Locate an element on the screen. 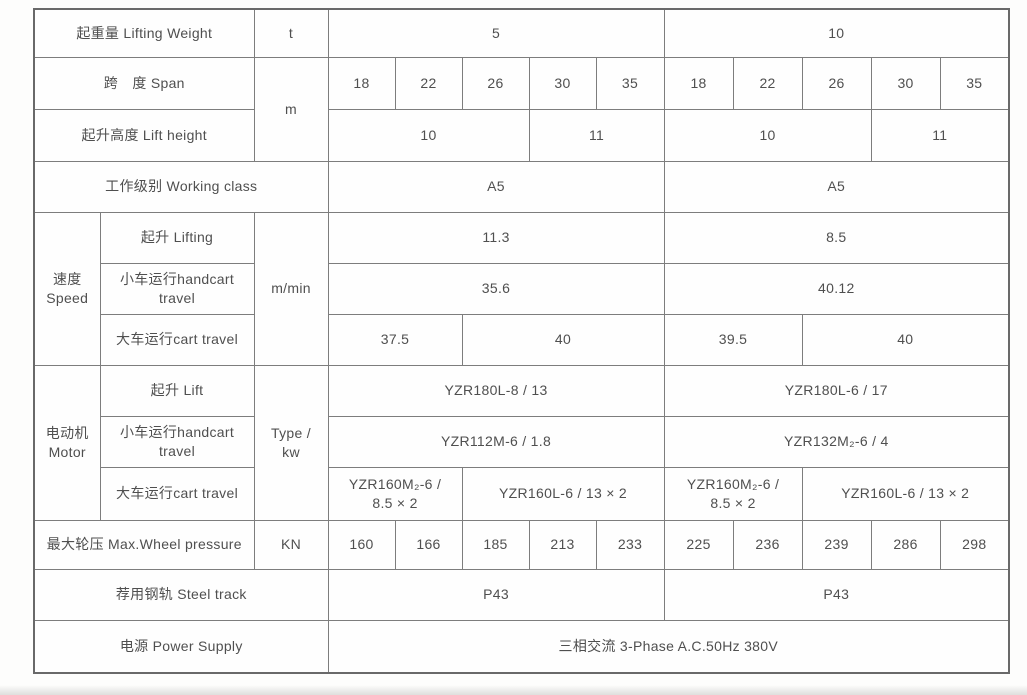 The width and height of the screenshot is (1027, 695). motor-cart-label: 大车运行cart travel is located at coordinates (177, 493).